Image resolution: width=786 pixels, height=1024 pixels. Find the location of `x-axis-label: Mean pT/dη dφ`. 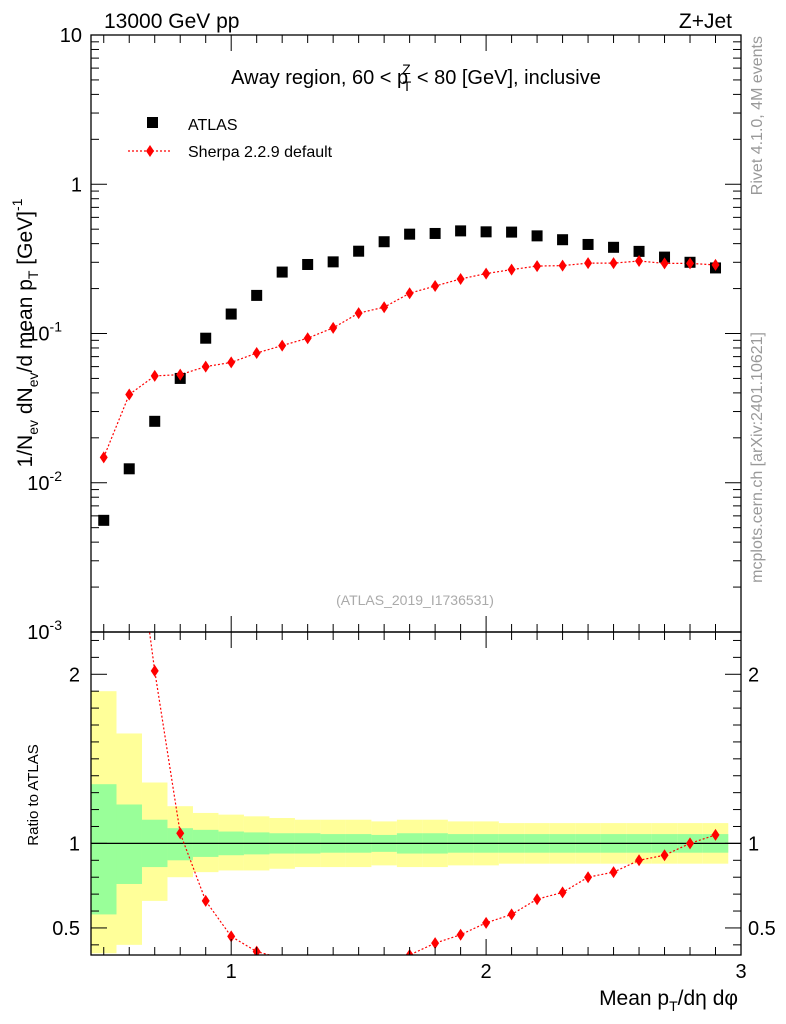

x-axis-label: Mean pT/dη dφ is located at coordinates (668, 1000).